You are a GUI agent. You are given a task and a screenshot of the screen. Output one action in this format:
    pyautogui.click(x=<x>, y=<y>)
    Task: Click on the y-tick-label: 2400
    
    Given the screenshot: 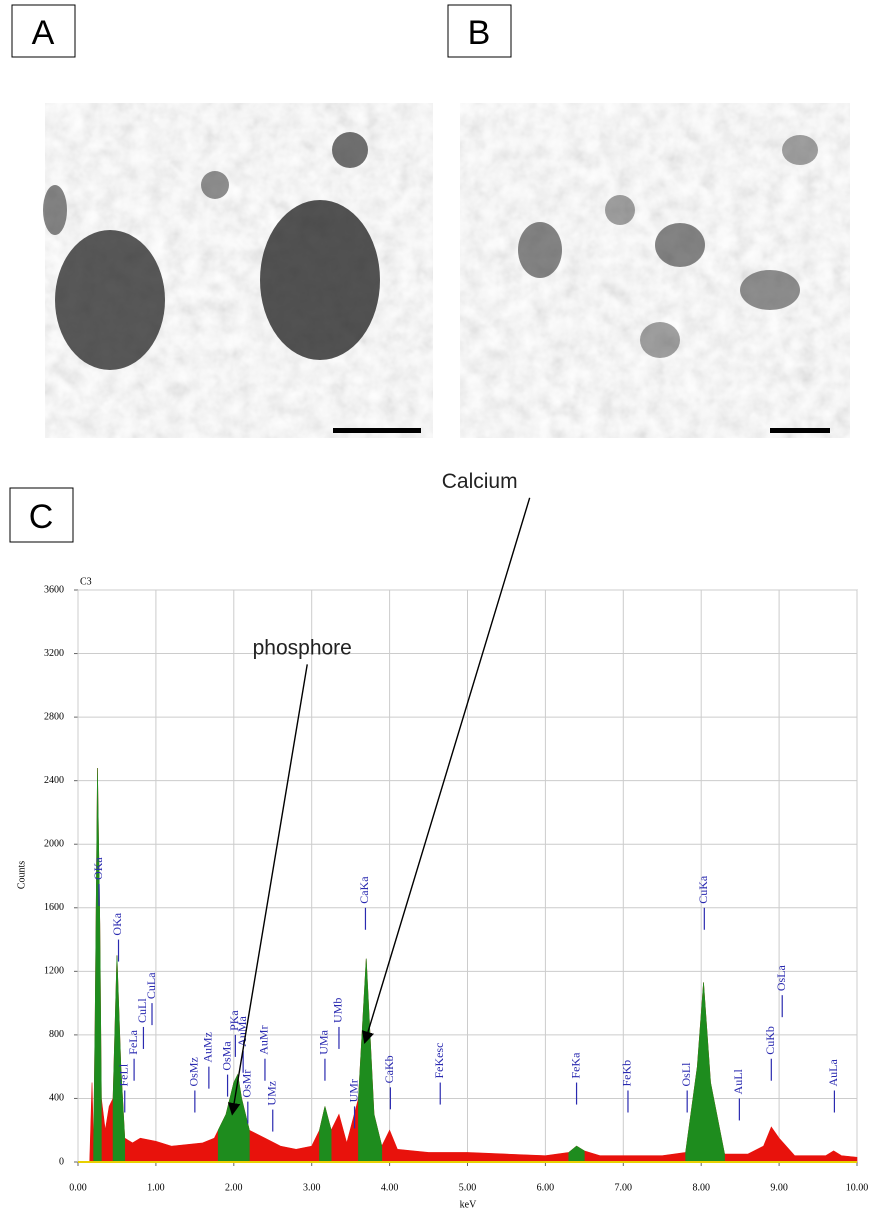 What is the action you would take?
    pyautogui.click(x=54, y=780)
    